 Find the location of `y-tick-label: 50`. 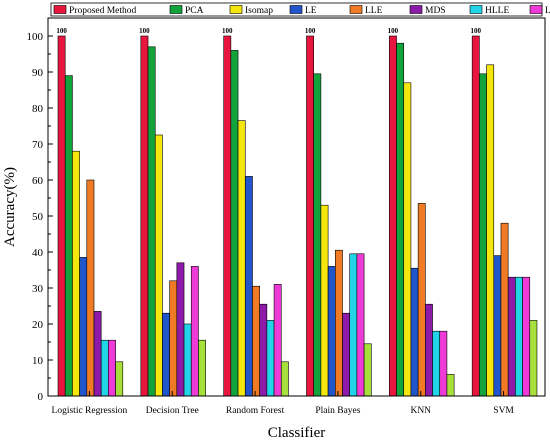

y-tick-label: 50 is located at coordinates (38, 217).